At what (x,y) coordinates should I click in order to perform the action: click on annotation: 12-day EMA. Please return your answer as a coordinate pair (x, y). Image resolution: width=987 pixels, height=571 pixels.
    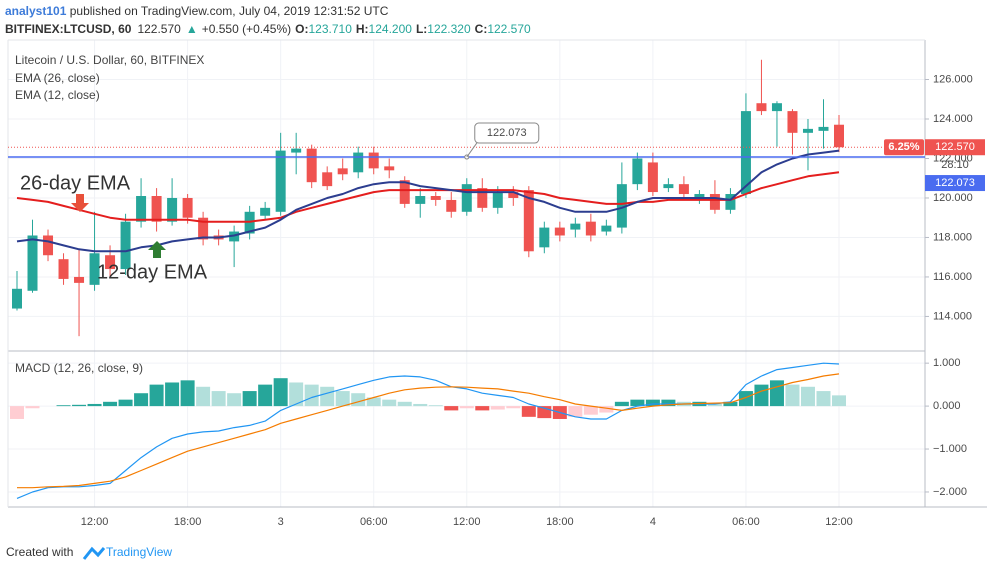
    Looking at the image, I should click on (152, 272).